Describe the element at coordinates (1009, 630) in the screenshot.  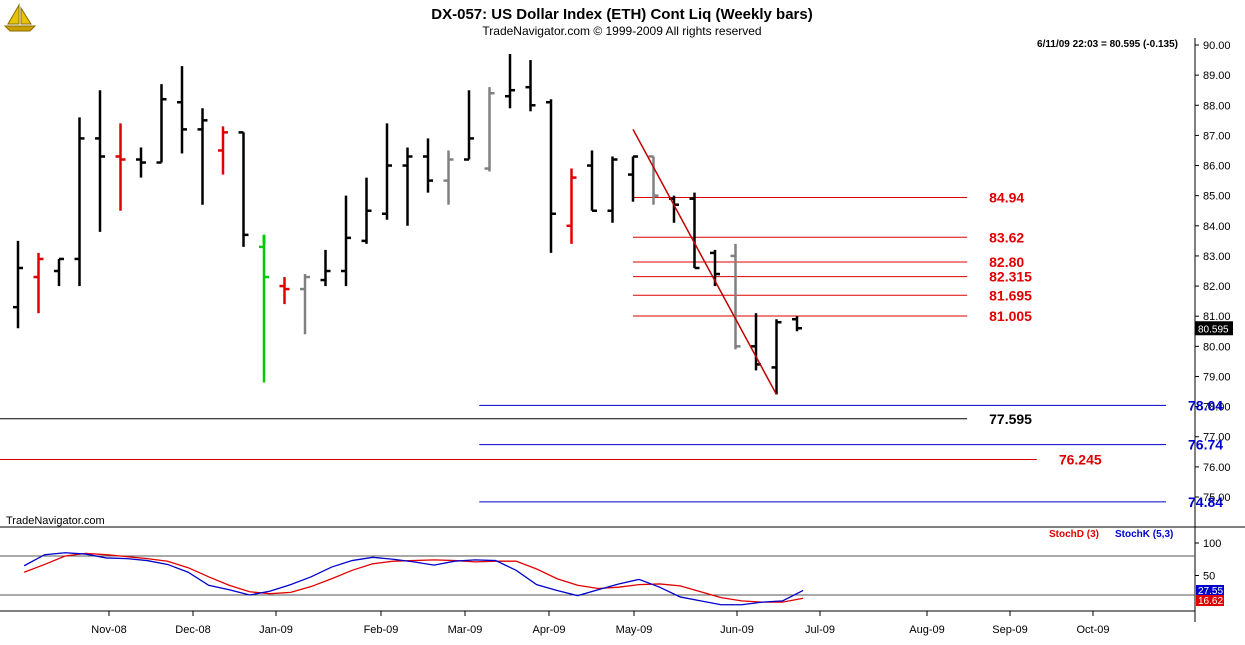
I see `time-tick-label: Sep-09` at that location.